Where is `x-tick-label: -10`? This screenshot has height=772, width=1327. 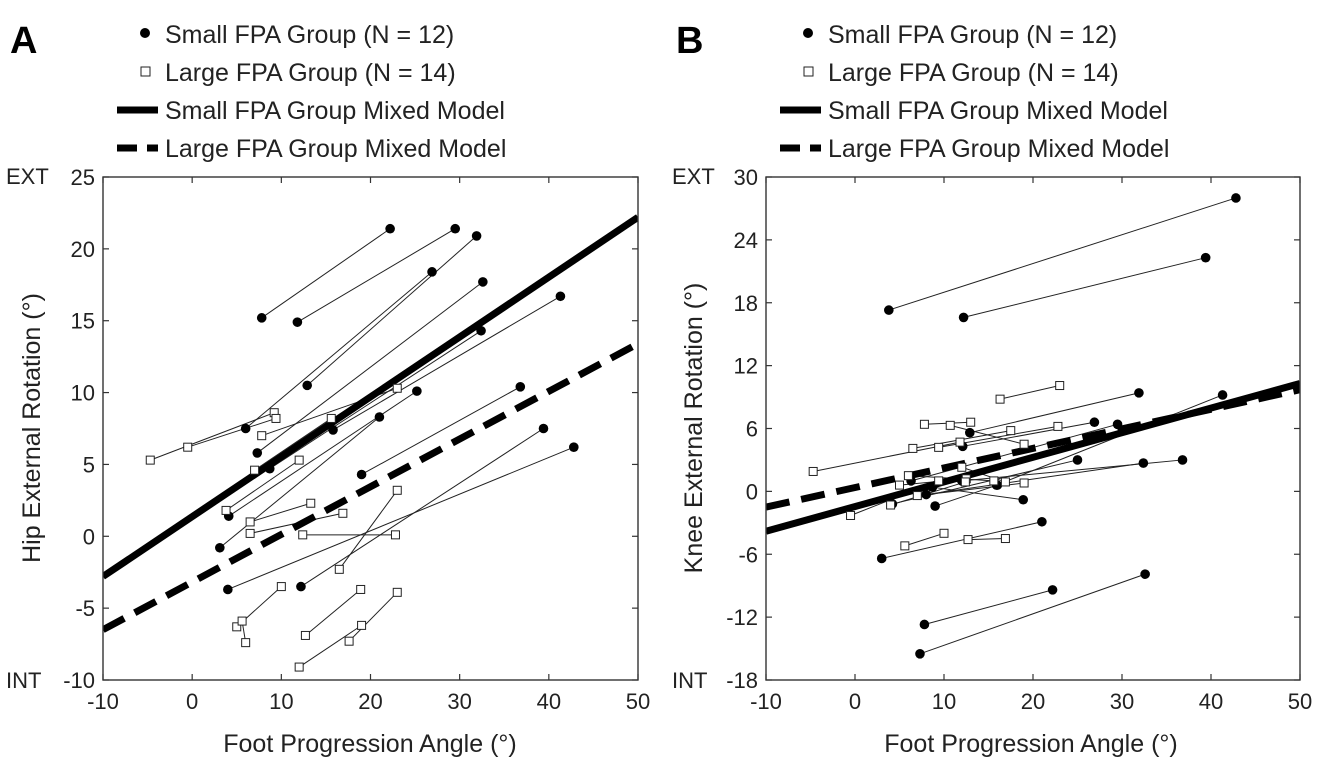 x-tick-label: -10 is located at coordinates (766, 701).